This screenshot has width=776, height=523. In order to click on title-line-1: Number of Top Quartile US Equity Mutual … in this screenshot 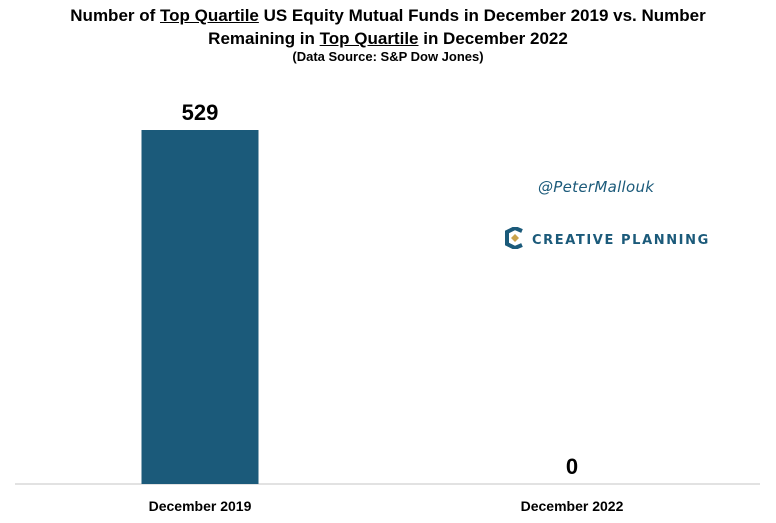, I will do `click(388, 15)`.